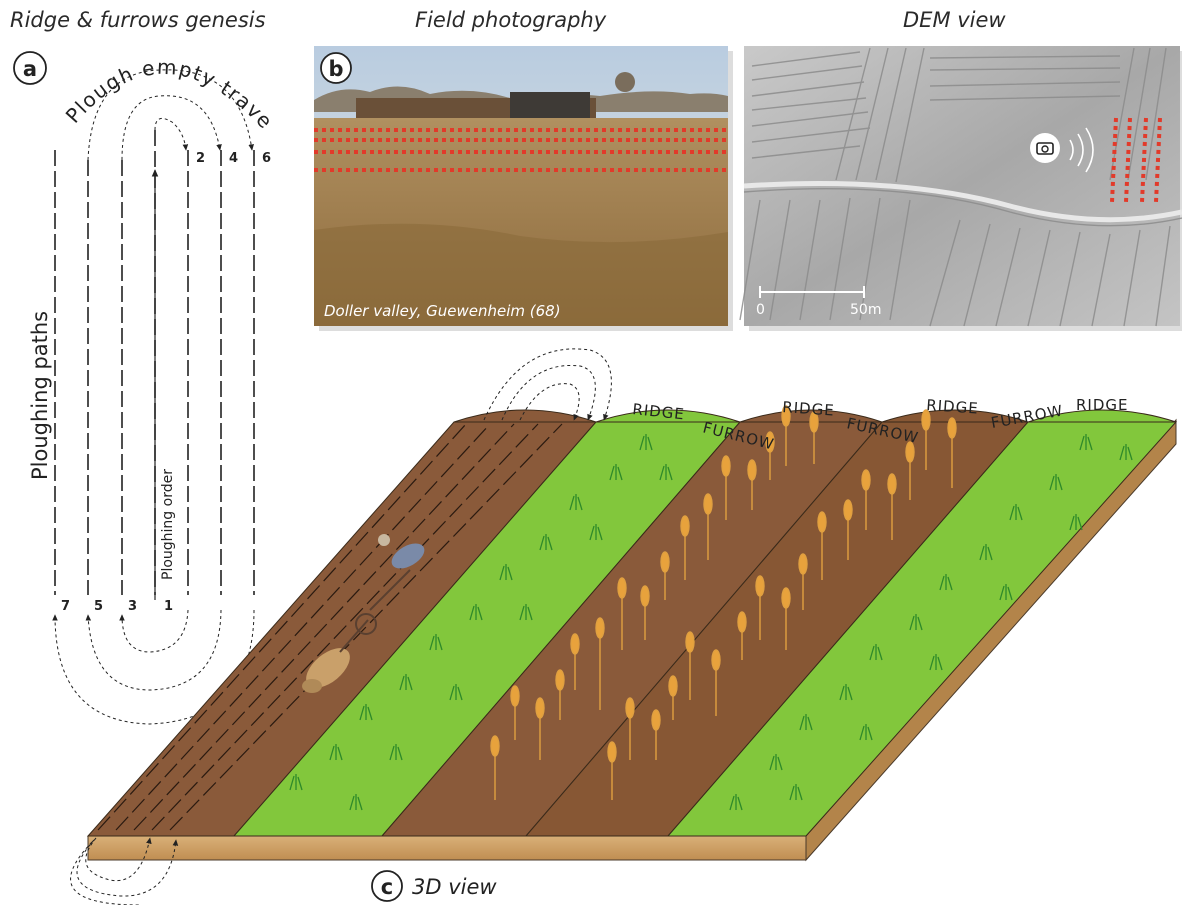  What do you see at coordinates (521, 150) in the screenshot?
I see `field-marker-rows` at bounding box center [521, 150].